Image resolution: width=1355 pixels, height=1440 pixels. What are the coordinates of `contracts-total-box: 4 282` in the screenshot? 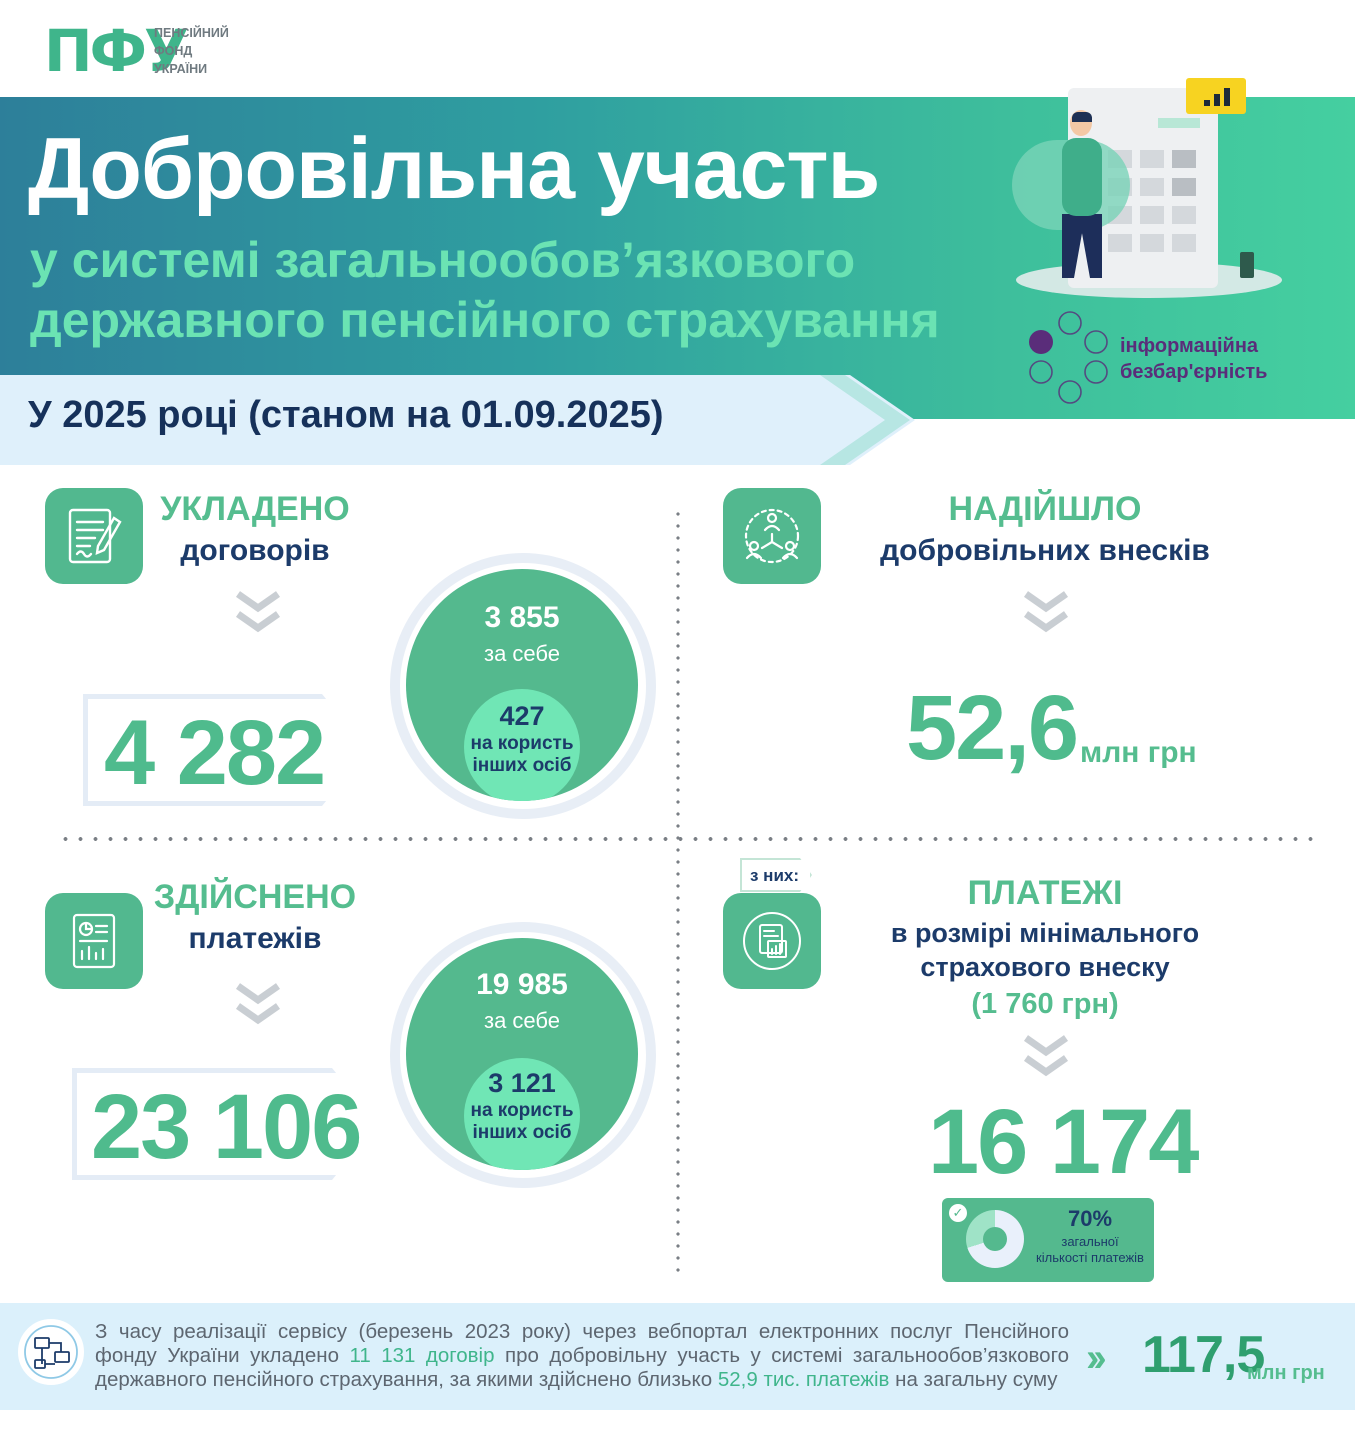 It's located at (225, 750).